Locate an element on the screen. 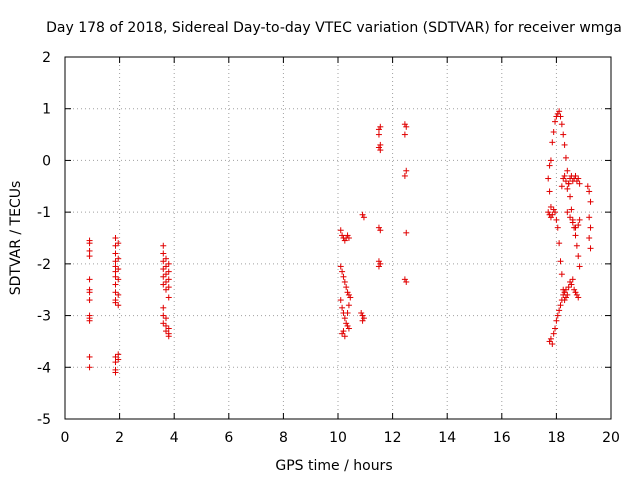 The width and height of the screenshot is (640, 480). x-tick-label: 16 is located at coordinates (502, 438).